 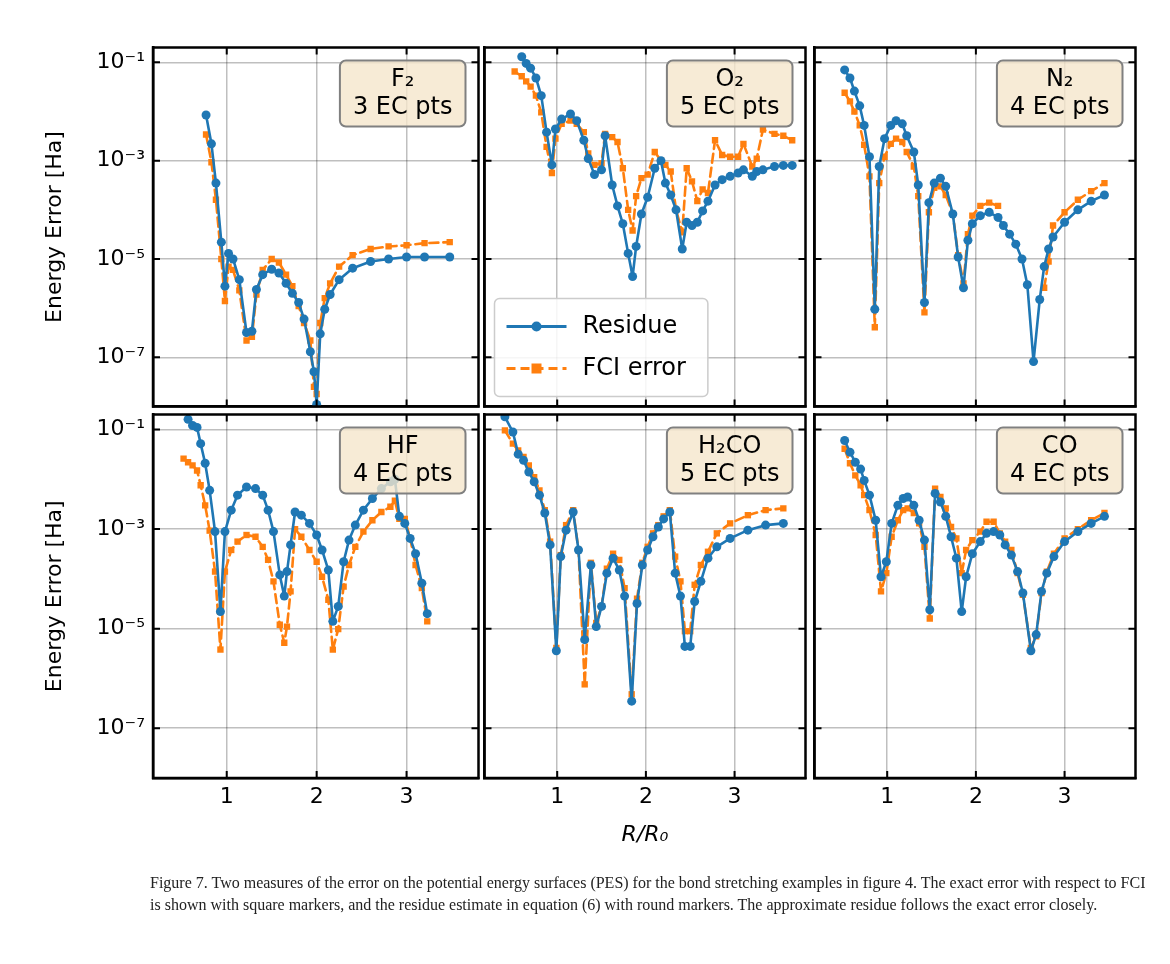 What do you see at coordinates (730, 444) in the screenshot?
I see `text: H₂CO` at bounding box center [730, 444].